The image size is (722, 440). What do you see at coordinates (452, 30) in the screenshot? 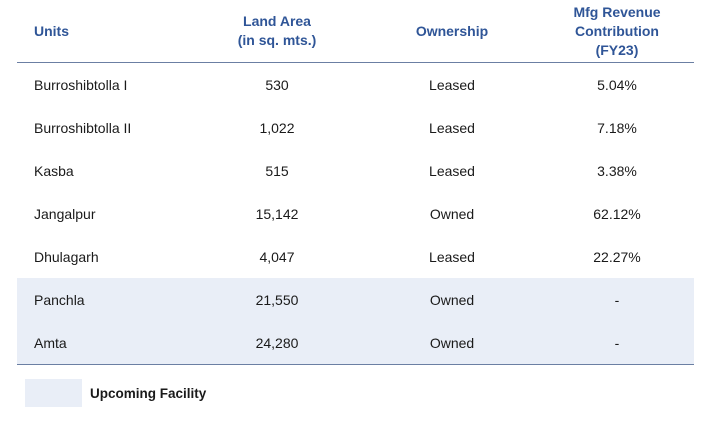
I see `header-ownership: Ownership` at bounding box center [452, 30].